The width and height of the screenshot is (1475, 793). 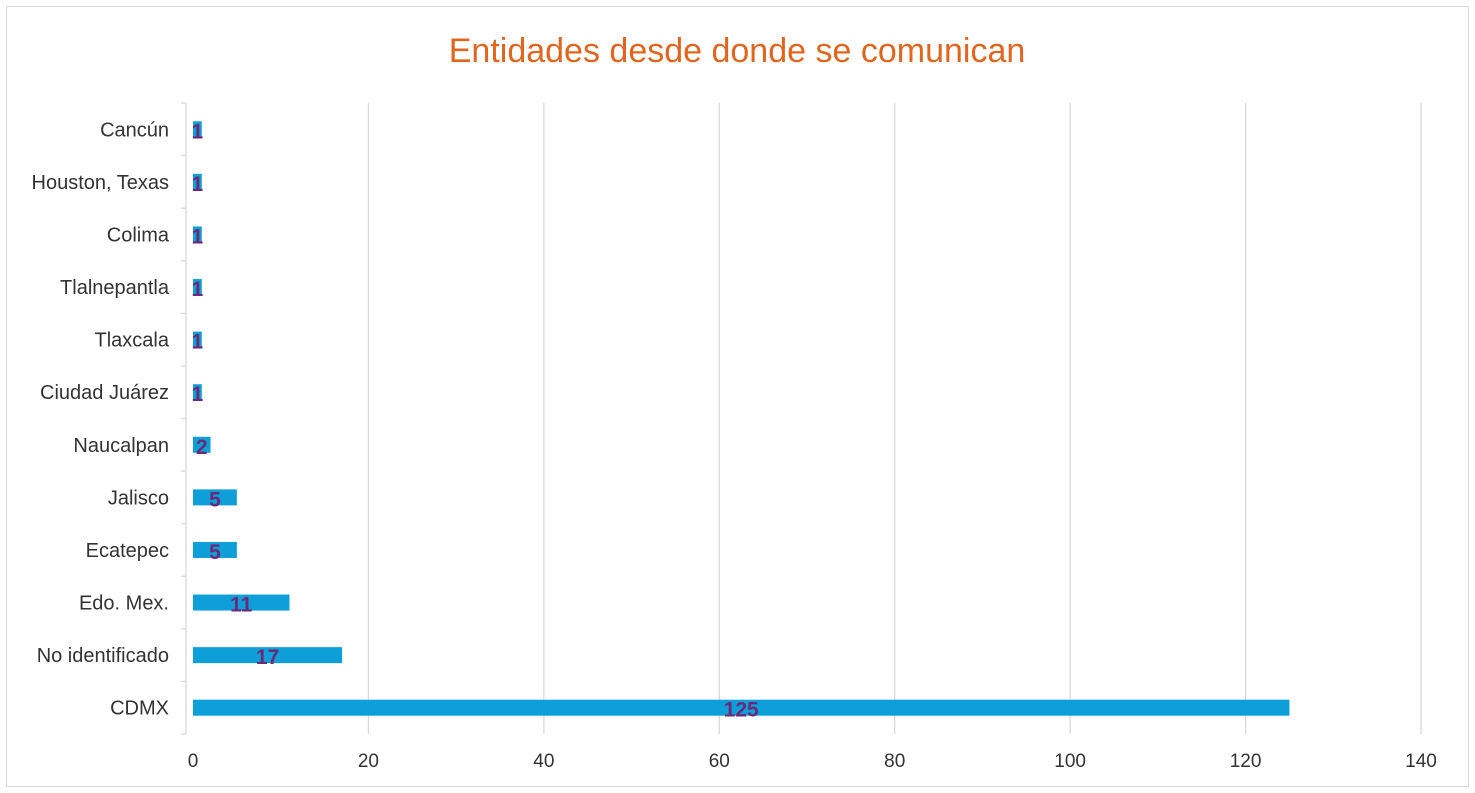 I want to click on x-tick-label: 140, so click(x=1421, y=761).